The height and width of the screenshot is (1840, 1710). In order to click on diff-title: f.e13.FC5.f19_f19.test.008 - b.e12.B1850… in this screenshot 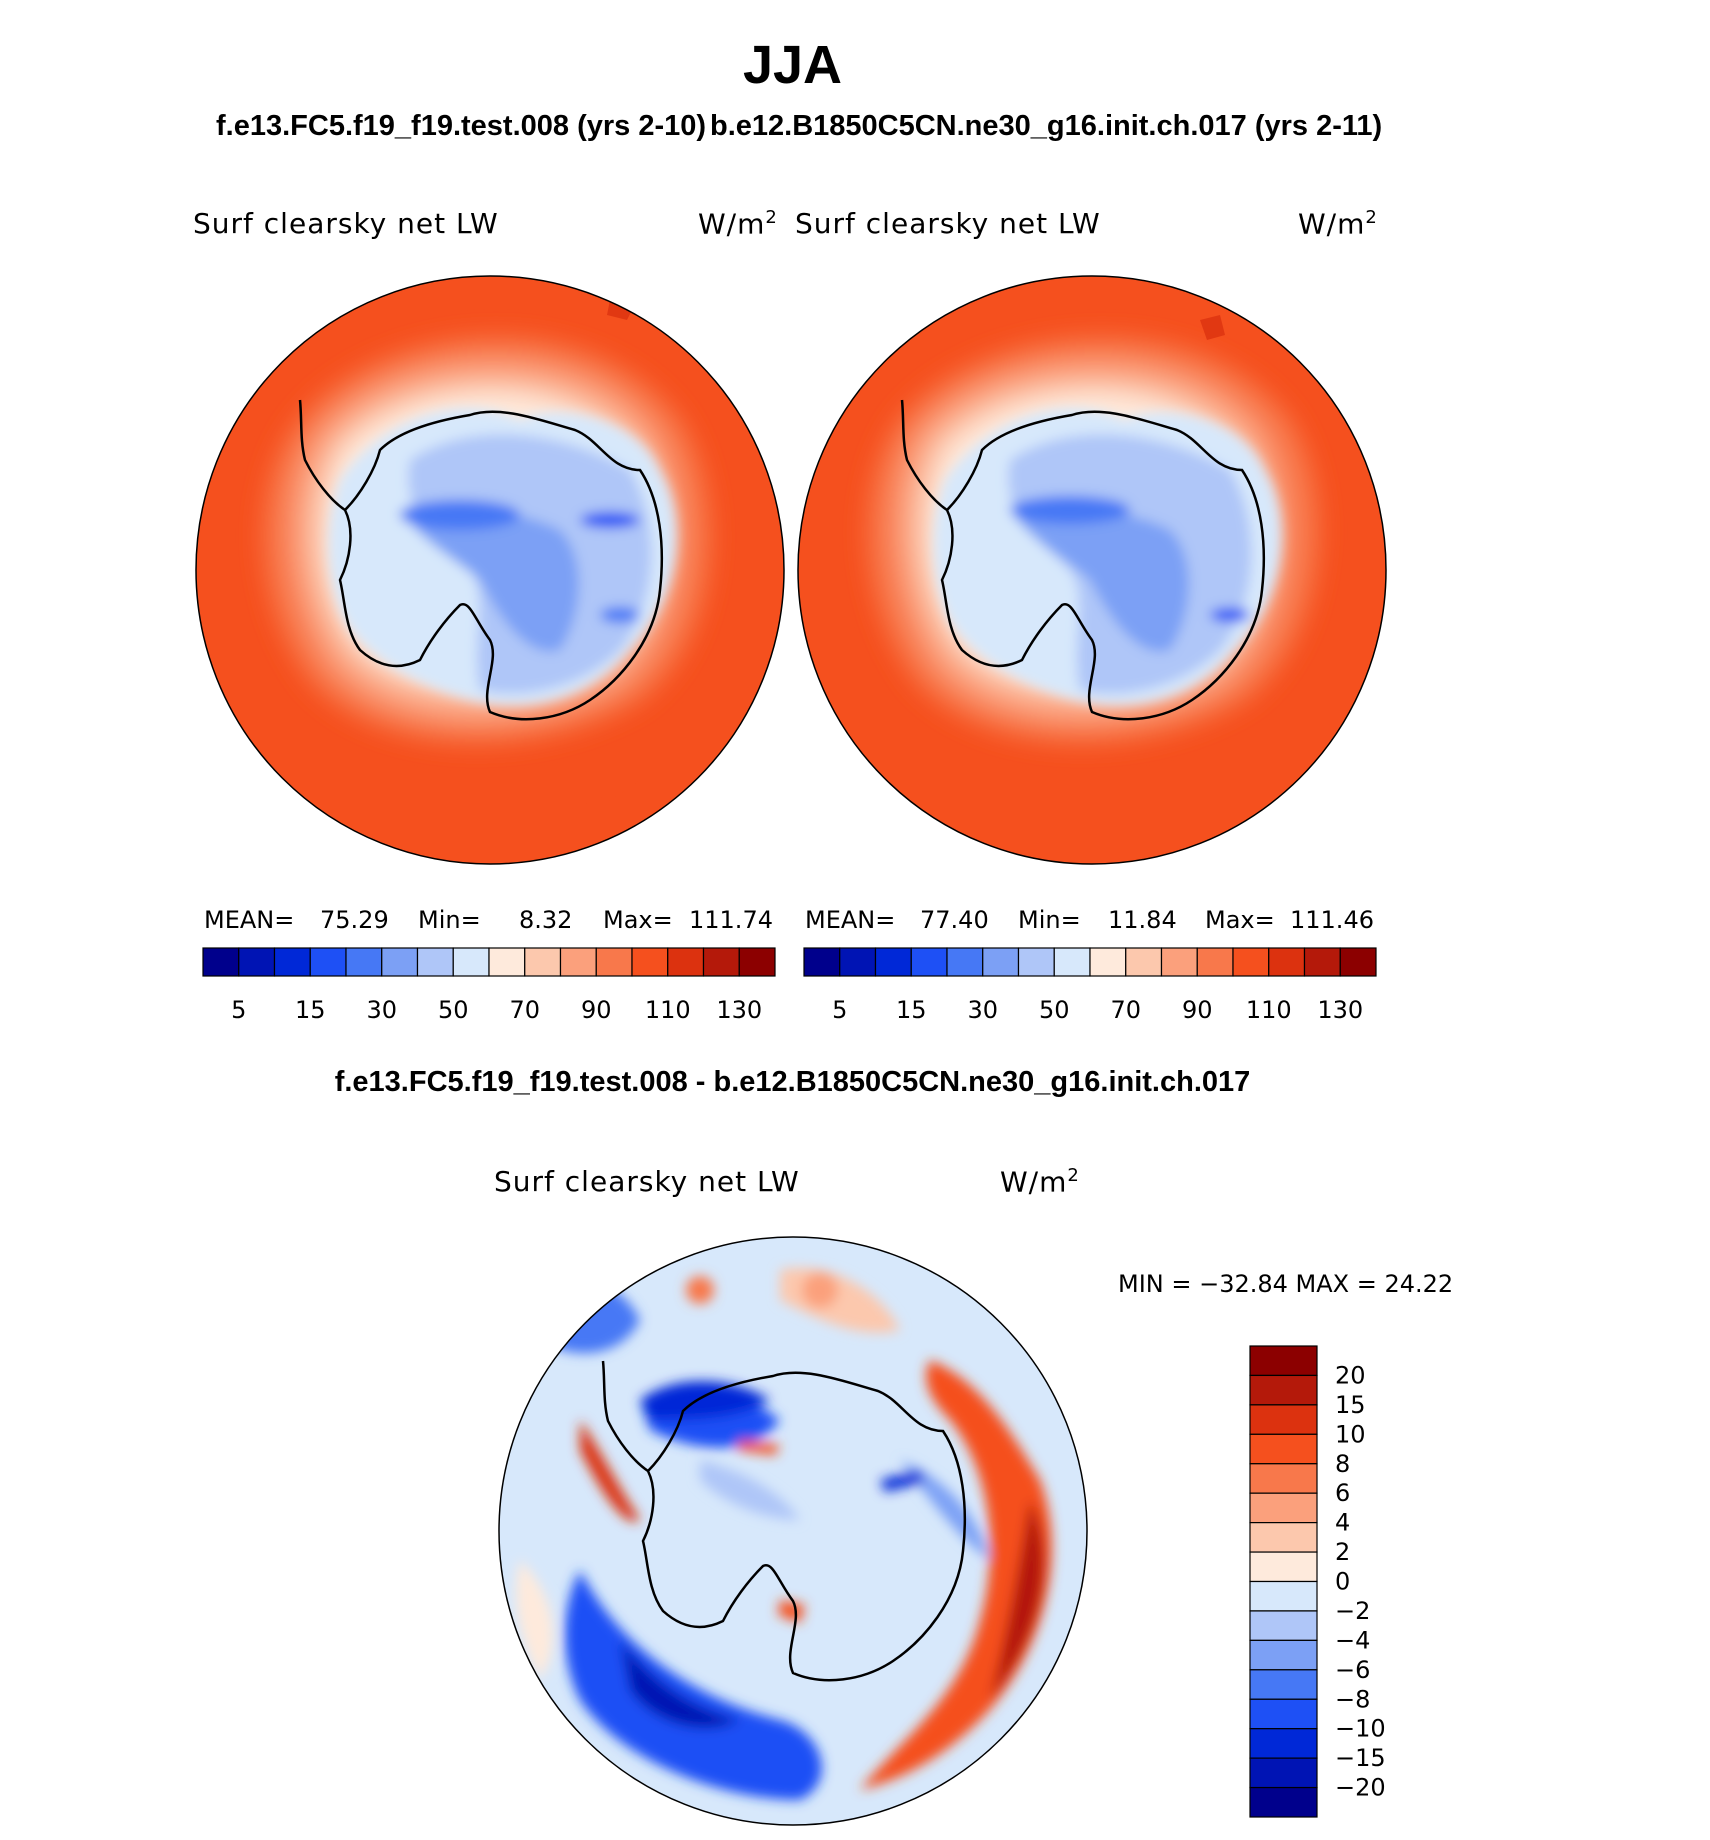, I will do `click(792, 1082)`.